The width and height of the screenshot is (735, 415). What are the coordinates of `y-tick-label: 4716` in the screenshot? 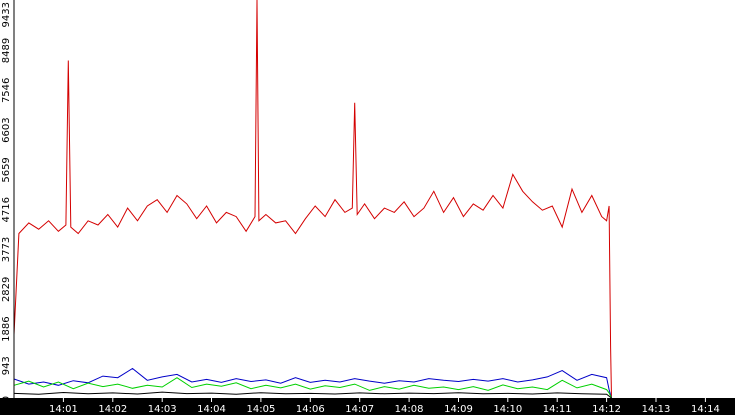 It's located at (6, 209).